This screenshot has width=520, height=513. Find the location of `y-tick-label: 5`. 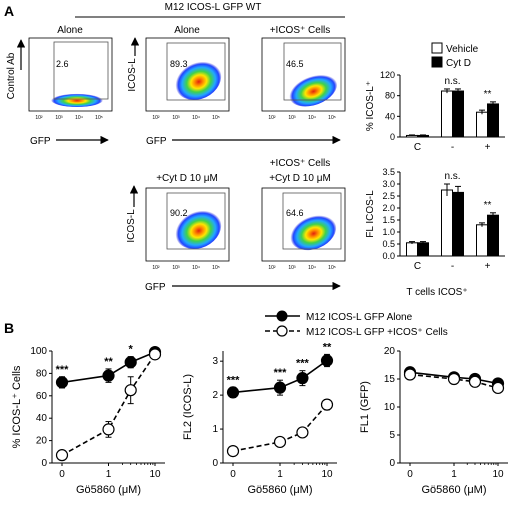

y-tick-label: 5 is located at coordinates (392, 435).